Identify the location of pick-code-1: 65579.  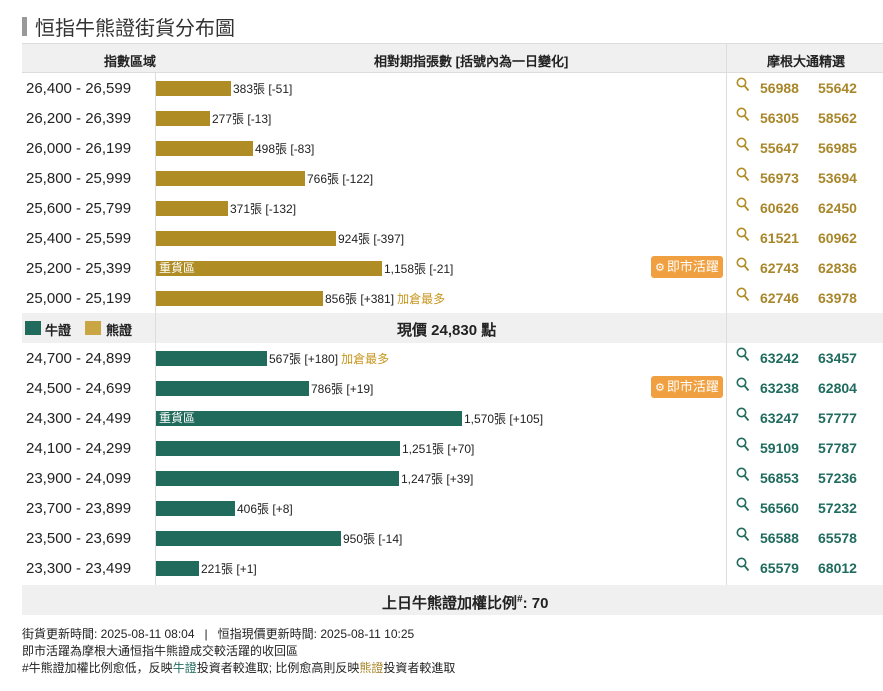
(779, 568).